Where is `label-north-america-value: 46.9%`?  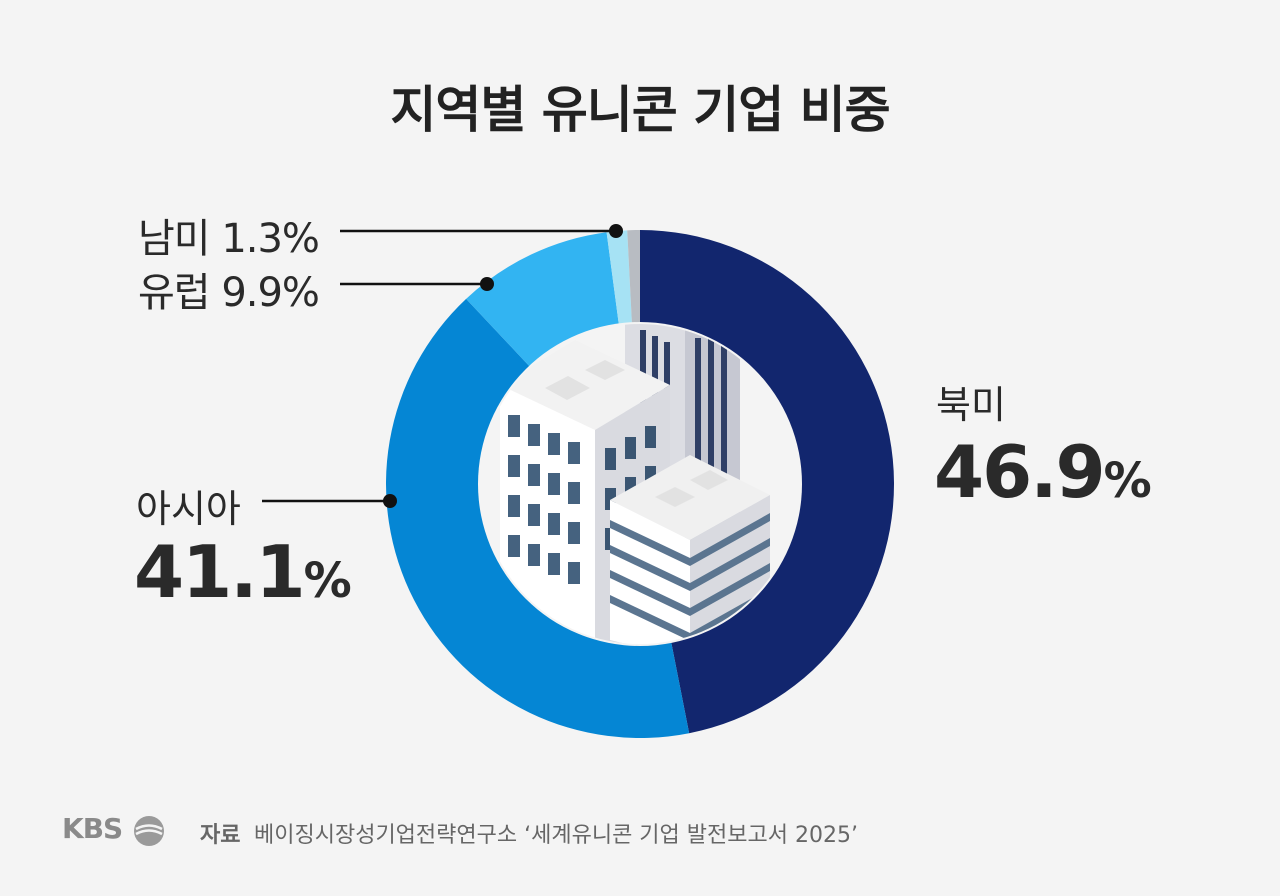
label-north-america-value: 46.9% is located at coordinates (1043, 472).